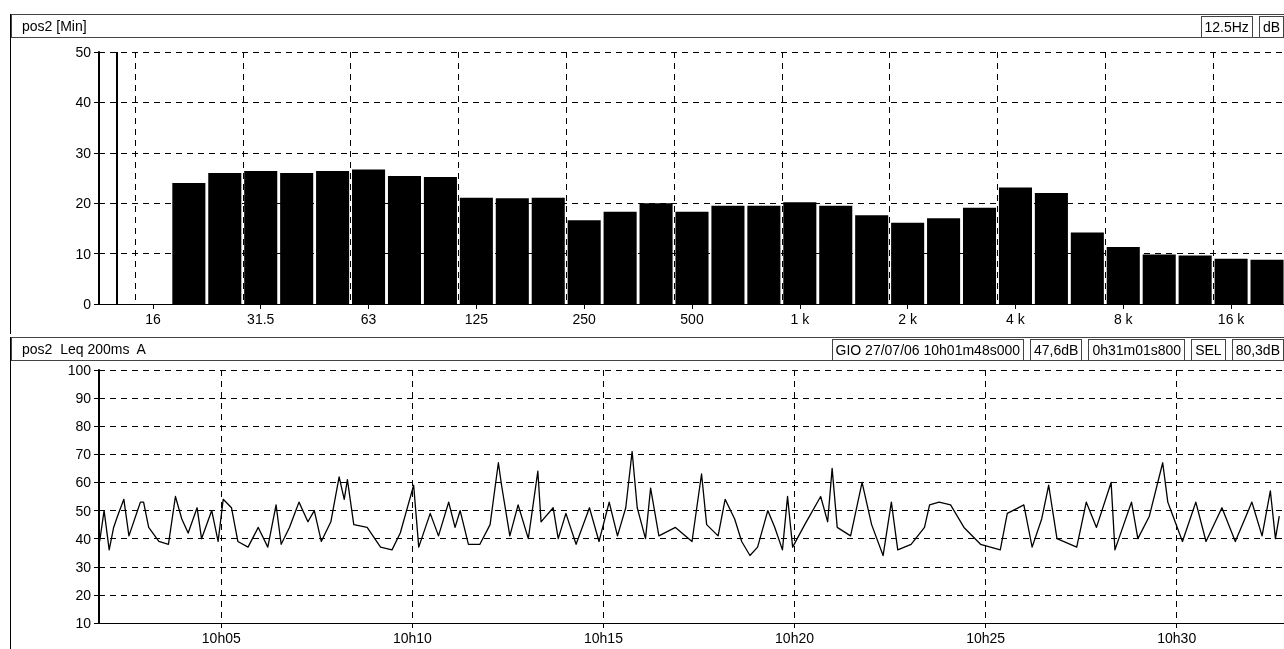  Describe the element at coordinates (1271, 27) in the screenshot. I see `text: dB` at that location.